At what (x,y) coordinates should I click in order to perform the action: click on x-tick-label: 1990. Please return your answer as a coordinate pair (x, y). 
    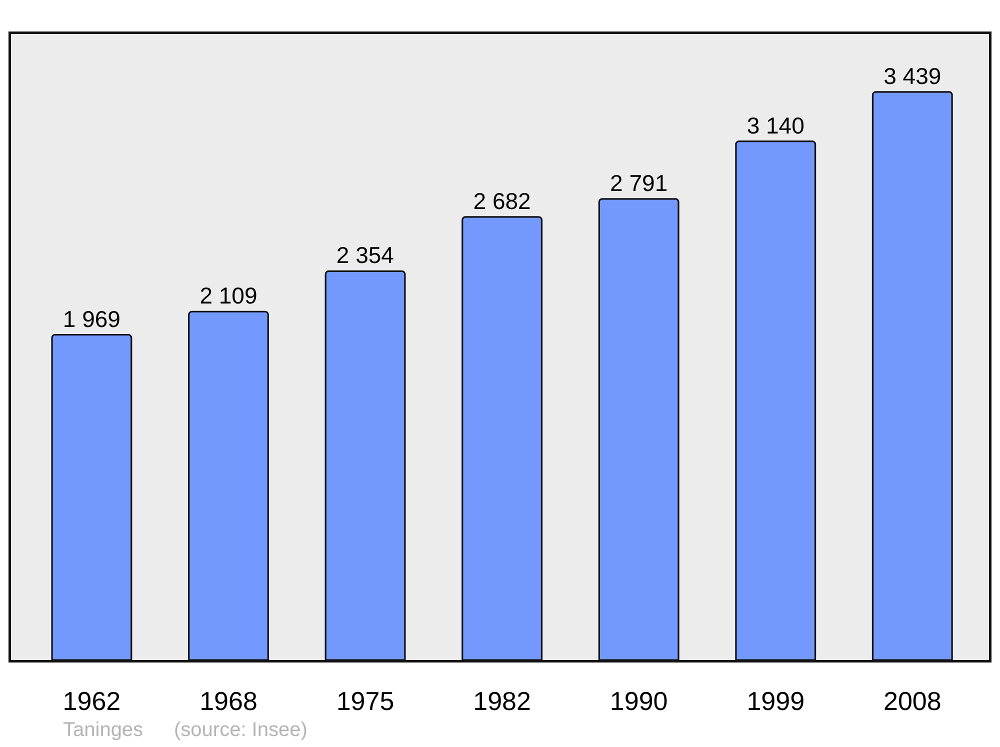
    Looking at the image, I should click on (639, 701).